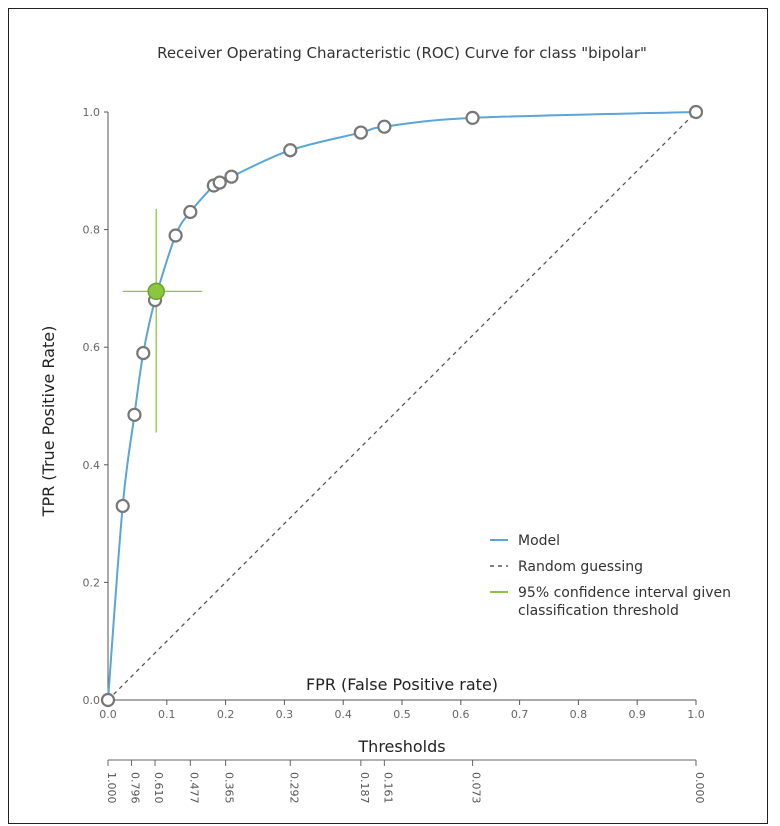 The image size is (780, 826). I want to click on y-tick-label: 1.0, so click(92, 112).